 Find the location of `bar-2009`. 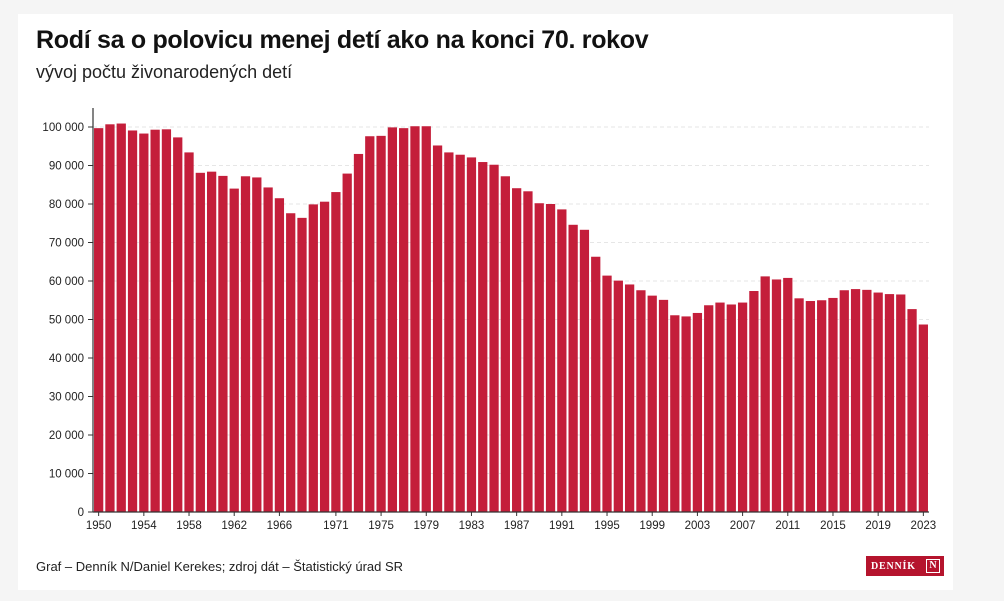

bar-2009 is located at coordinates (765, 394).